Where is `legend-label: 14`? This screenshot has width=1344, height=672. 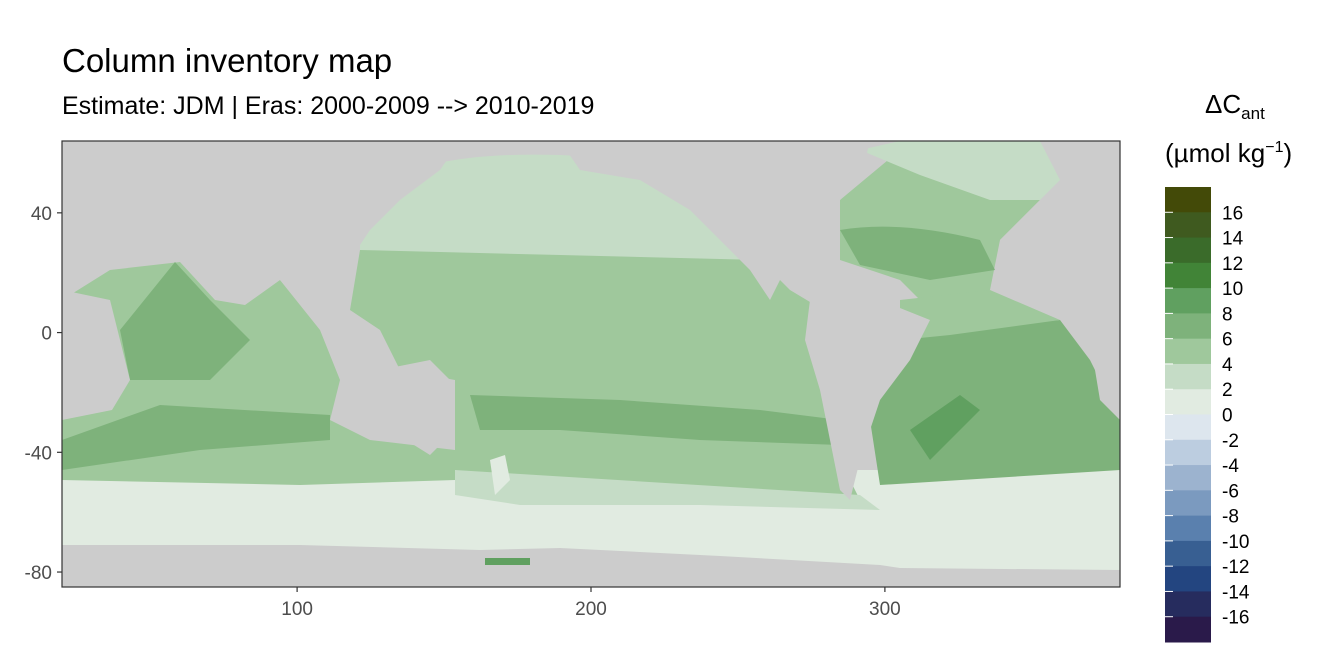 legend-label: 14 is located at coordinates (1233, 239).